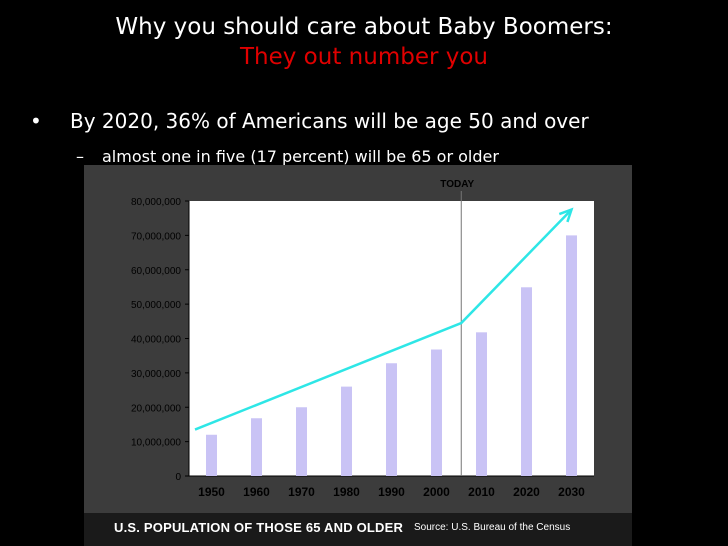  I want to click on y-tick-label: 70,000,000, so click(156, 236).